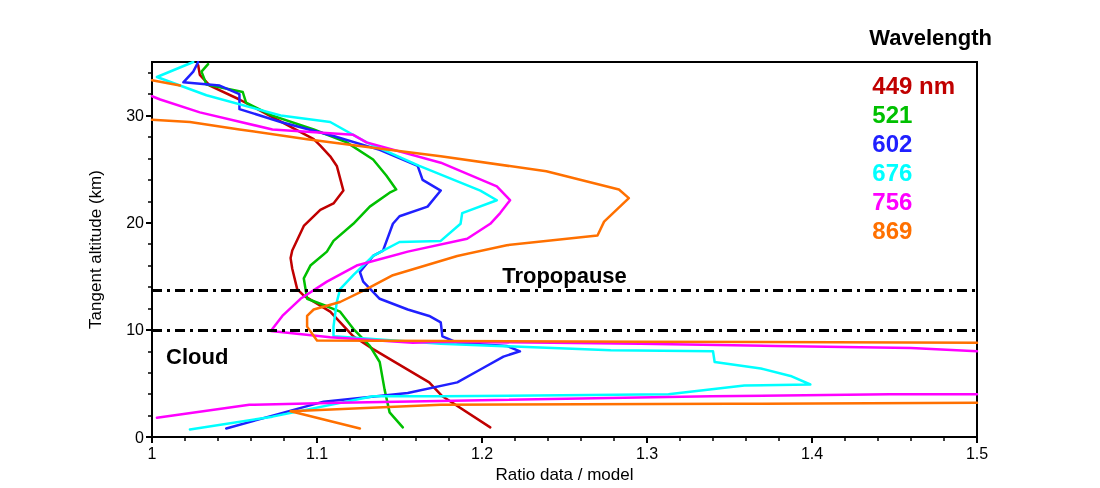  I want to click on y-axis-title: Tangent altitude (km), so click(95, 249).